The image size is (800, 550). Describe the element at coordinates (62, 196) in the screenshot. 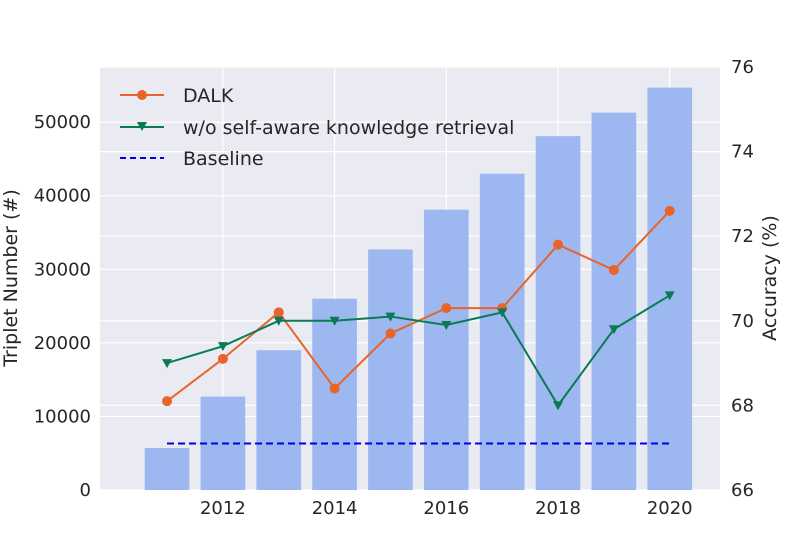

I see `left-tick-40000: 40000` at that location.